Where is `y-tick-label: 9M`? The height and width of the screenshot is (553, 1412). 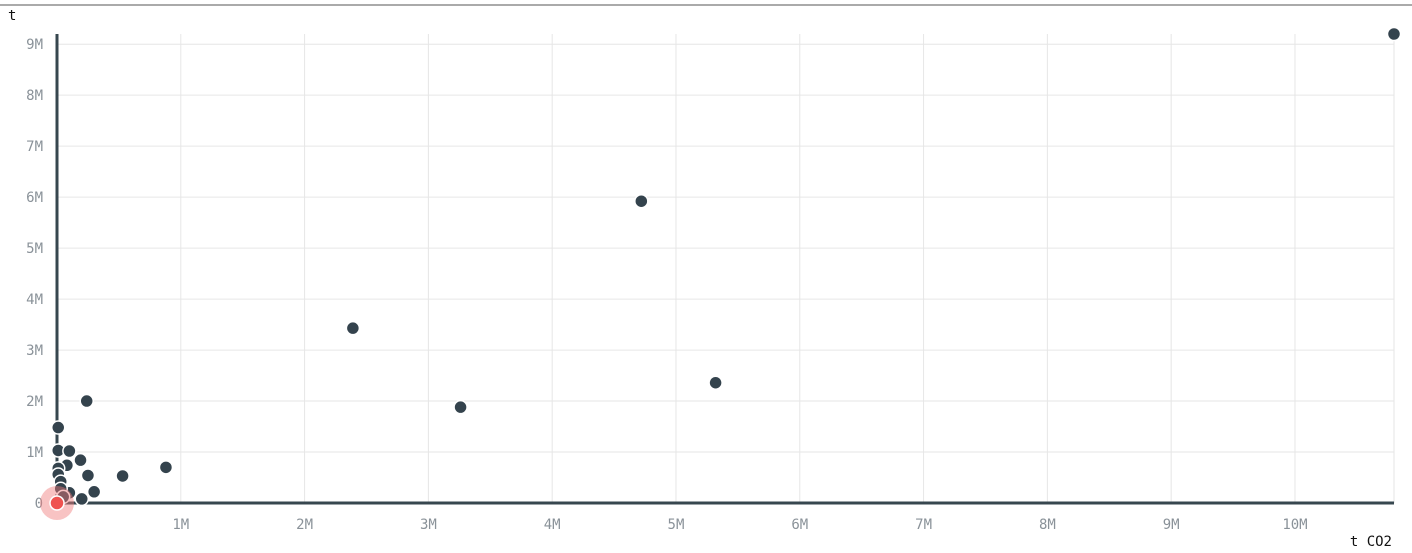
y-tick-label: 9M is located at coordinates (34, 45).